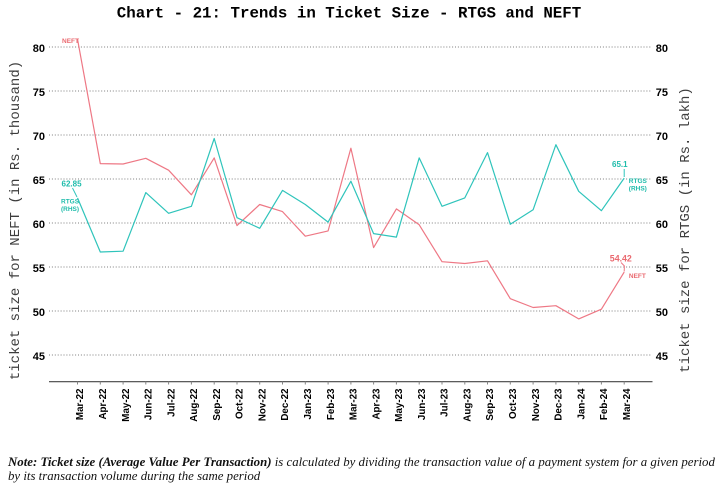  I want to click on svg-text: Jun-22, so click(149, 404).